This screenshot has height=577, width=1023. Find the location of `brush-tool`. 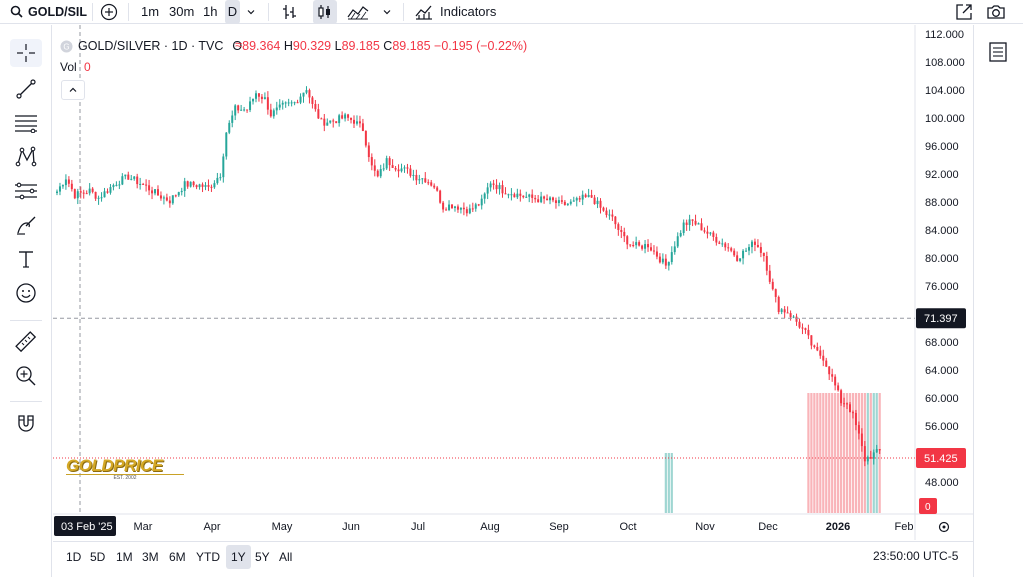

brush-tool is located at coordinates (26, 225).